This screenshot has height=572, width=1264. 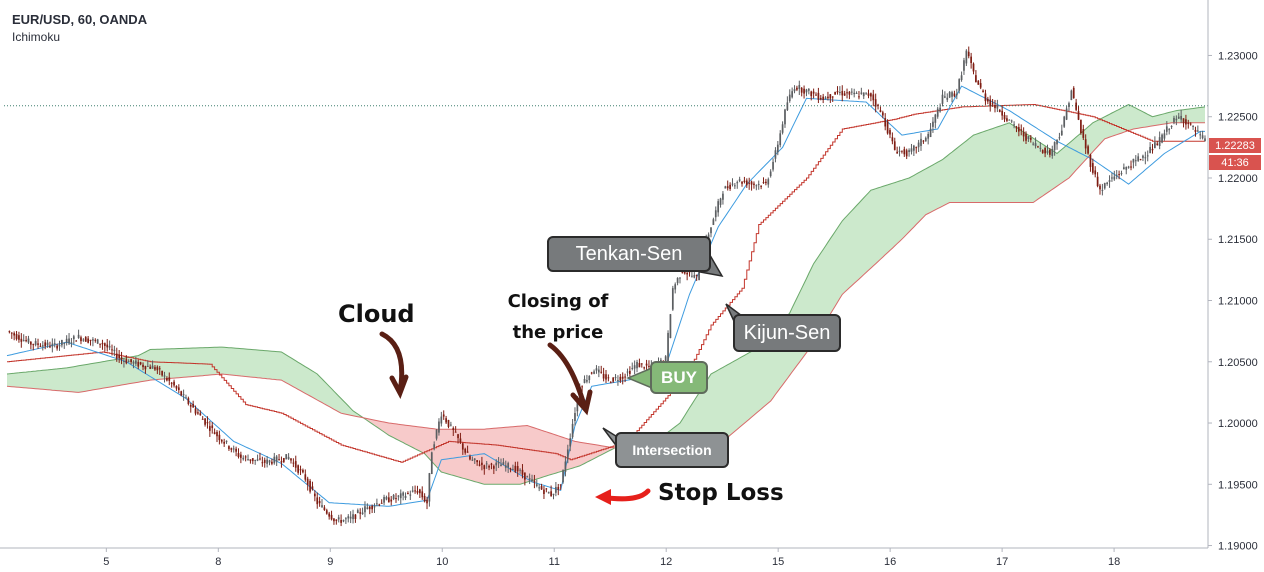 I want to click on x-tick-label: 9, so click(x=330, y=562).